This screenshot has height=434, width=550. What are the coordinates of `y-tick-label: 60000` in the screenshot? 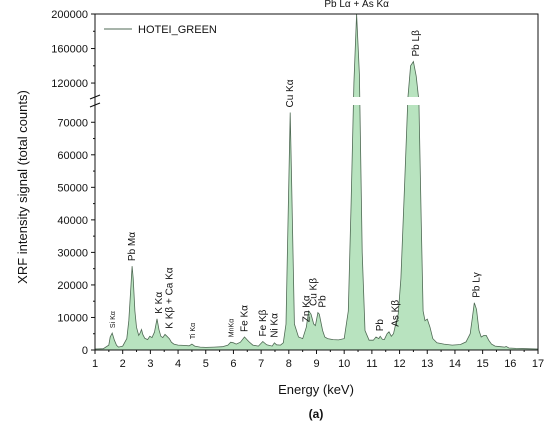 It's located at (72, 156).